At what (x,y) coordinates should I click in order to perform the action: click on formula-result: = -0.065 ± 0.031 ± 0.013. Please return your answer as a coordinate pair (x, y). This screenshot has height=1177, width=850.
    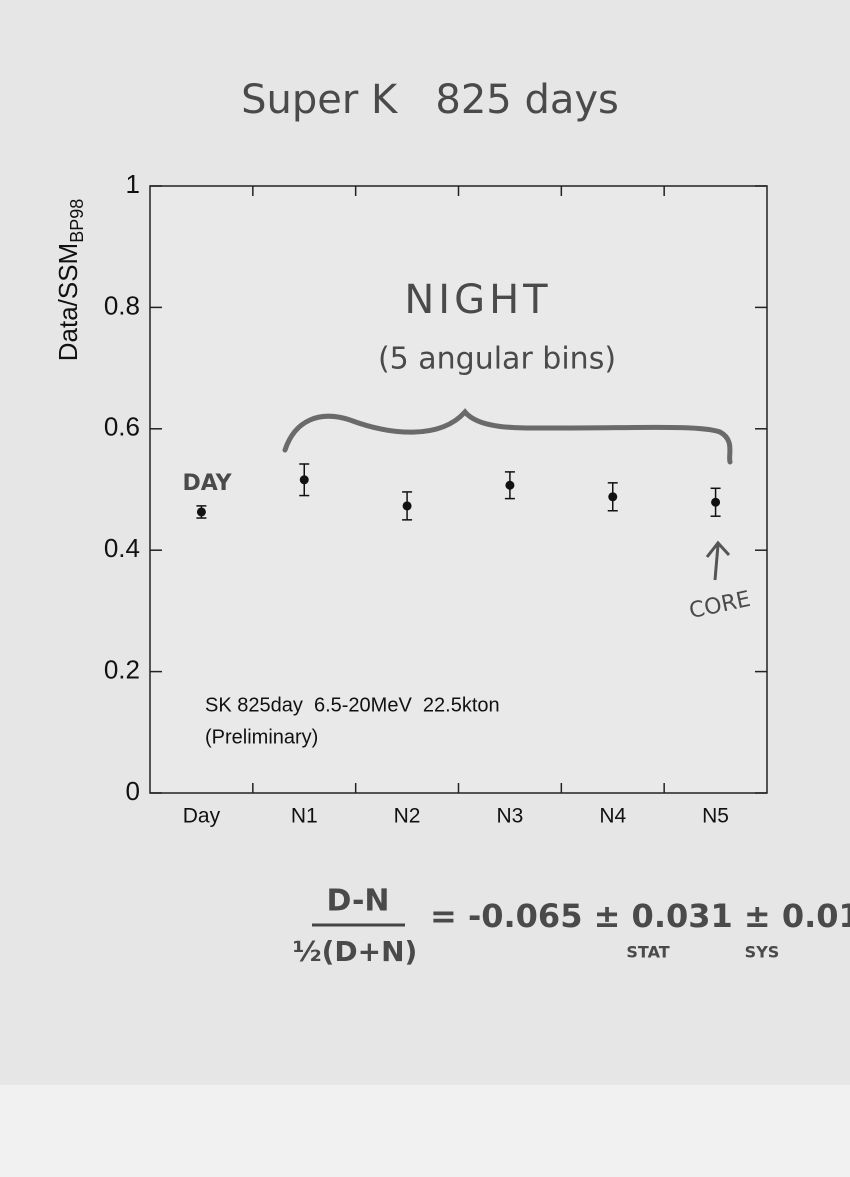
    Looking at the image, I should click on (640, 916).